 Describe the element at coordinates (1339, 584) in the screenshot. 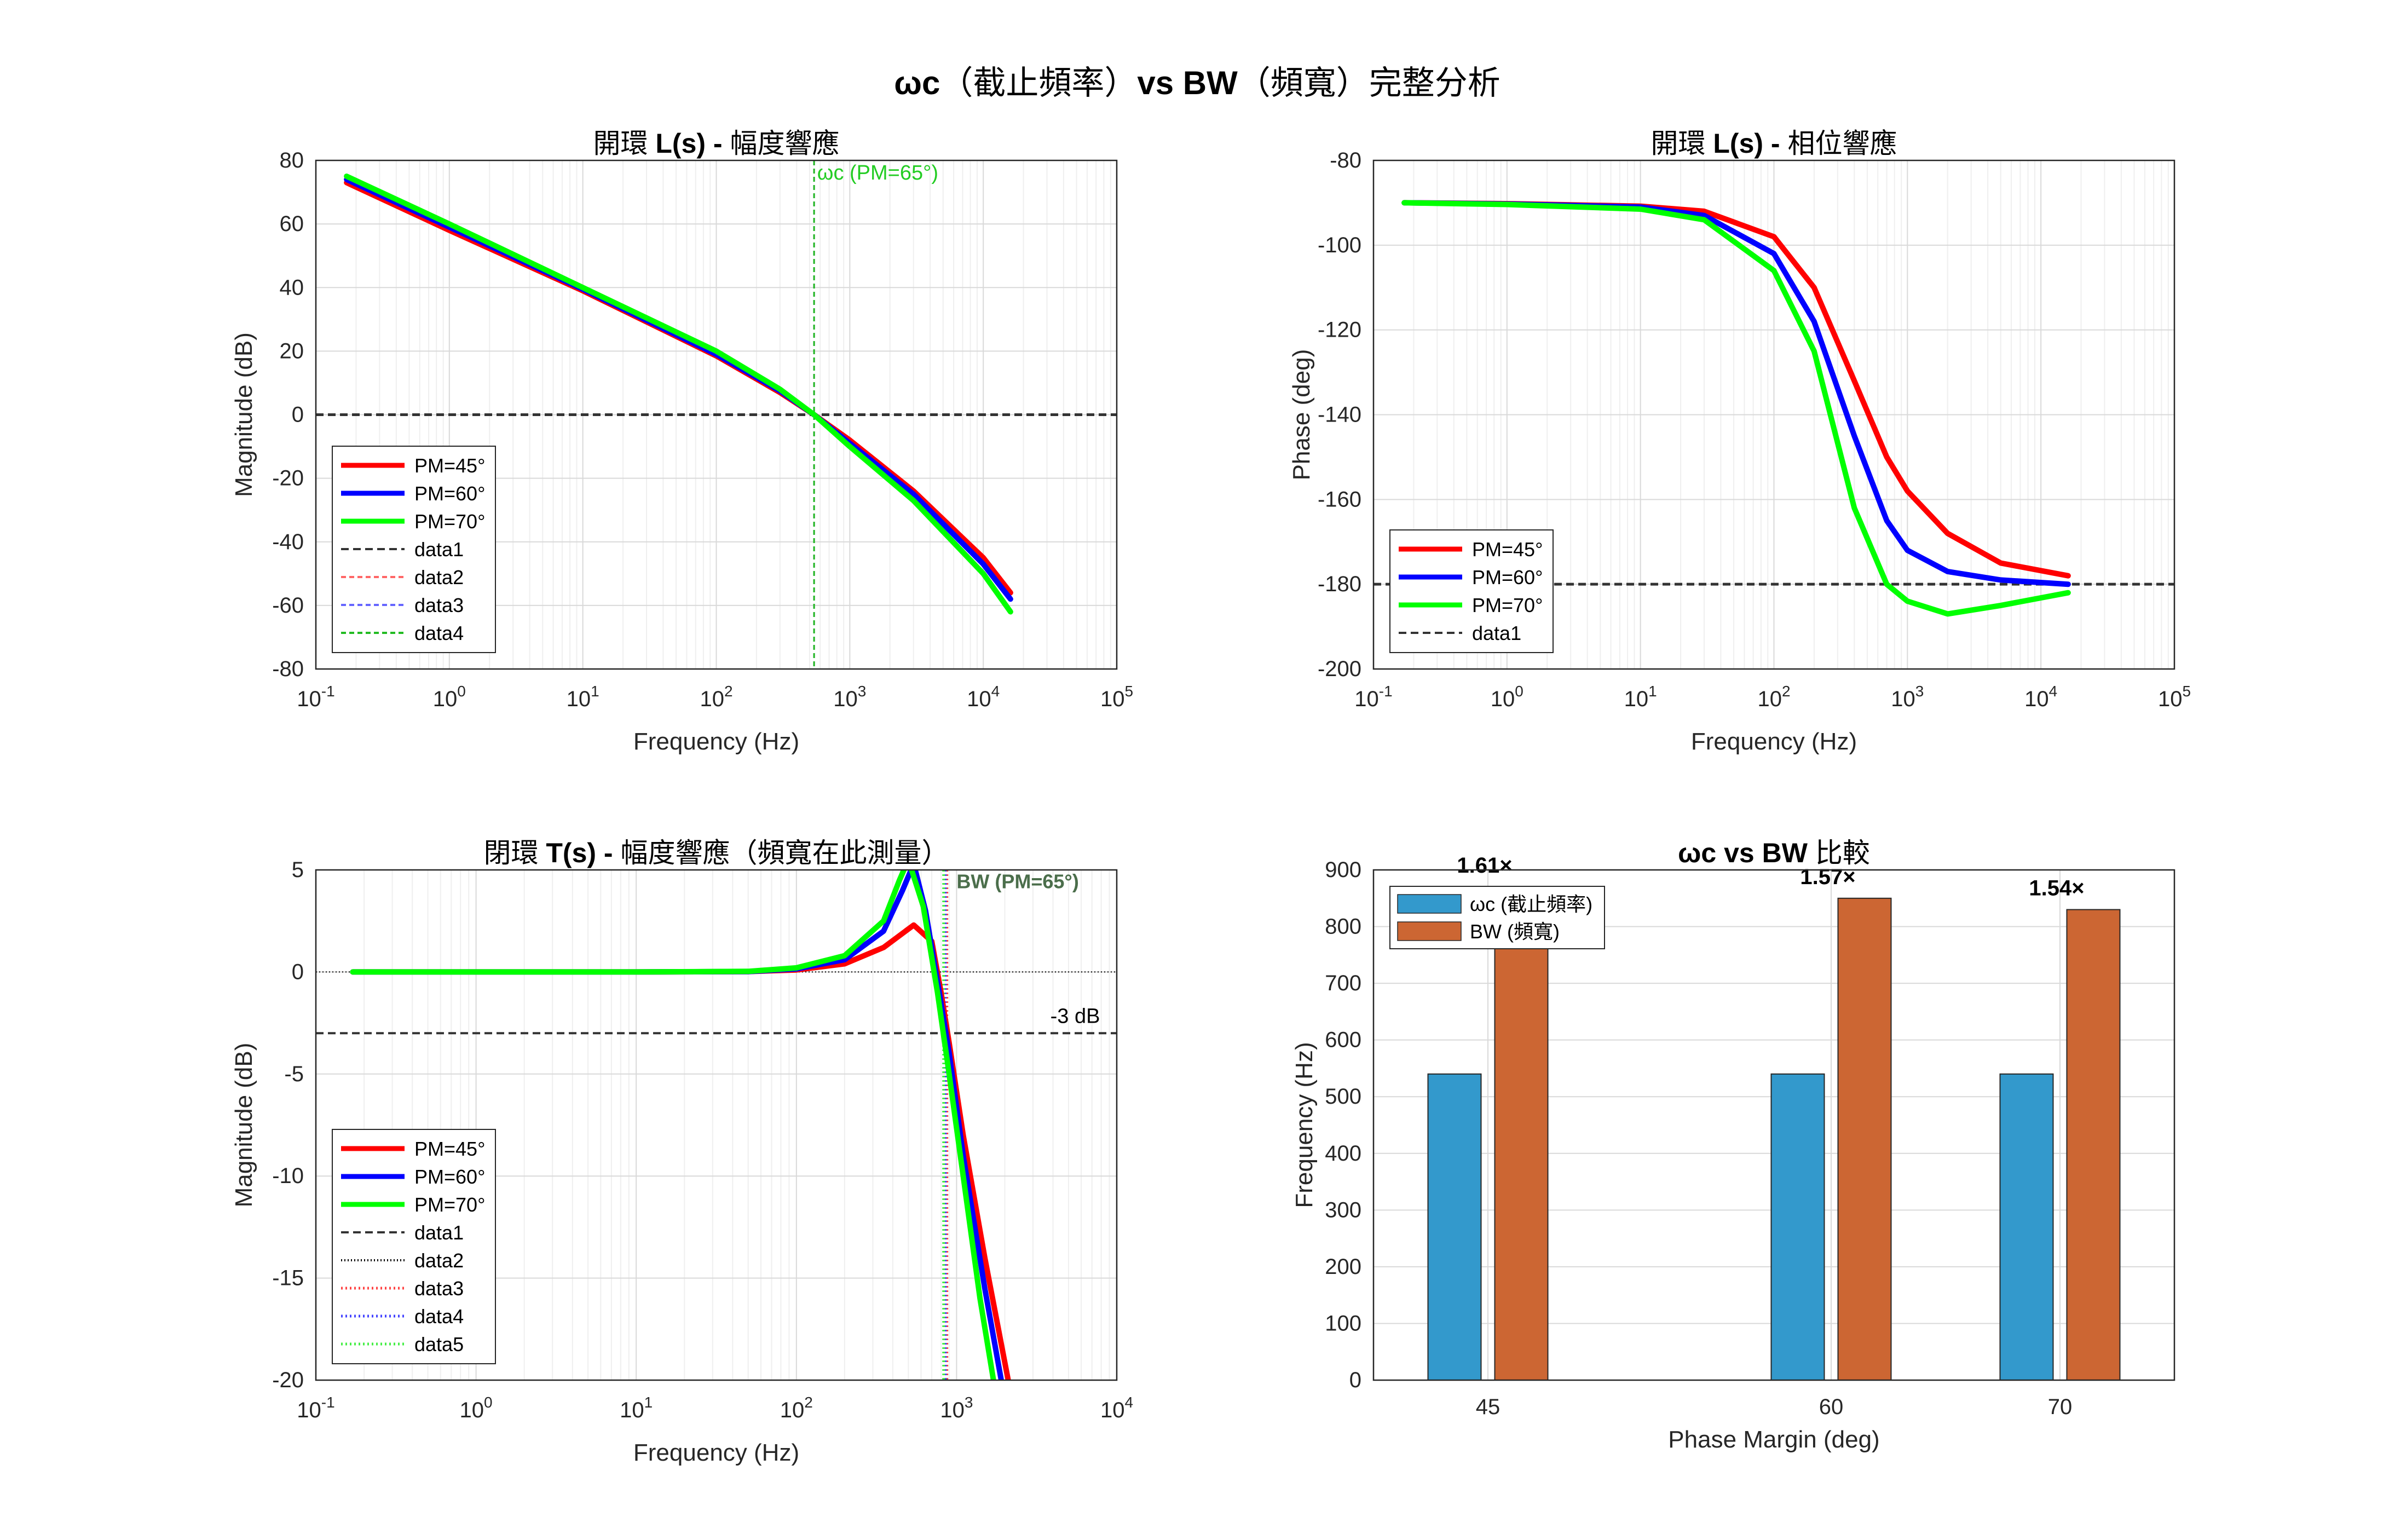

I see `y-tick-label: -180` at that location.